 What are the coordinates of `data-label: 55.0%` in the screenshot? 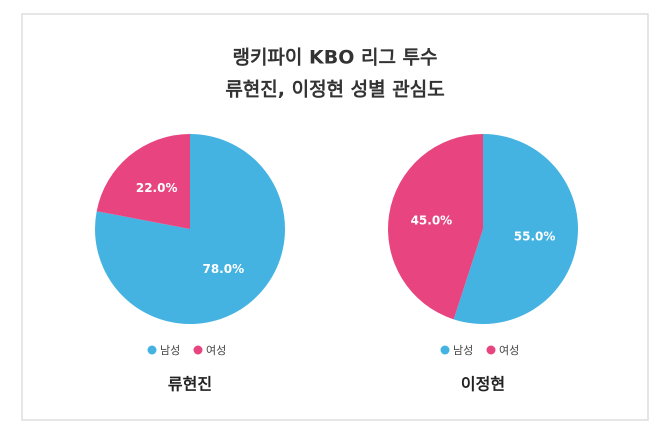 It's located at (535, 237).